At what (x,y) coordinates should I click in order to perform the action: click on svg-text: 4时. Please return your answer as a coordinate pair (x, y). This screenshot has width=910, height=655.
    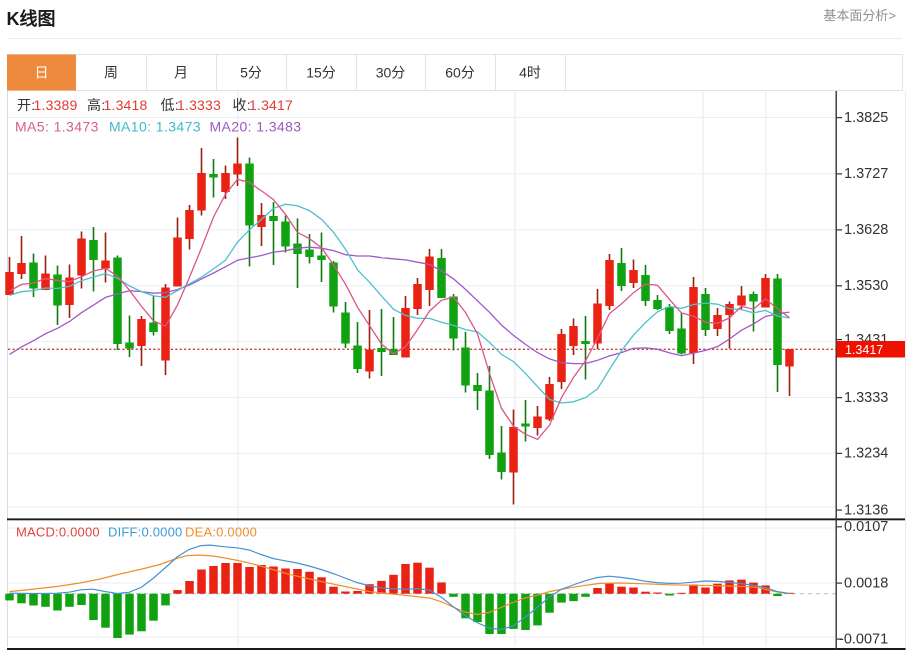
    Looking at the image, I should click on (530, 73).